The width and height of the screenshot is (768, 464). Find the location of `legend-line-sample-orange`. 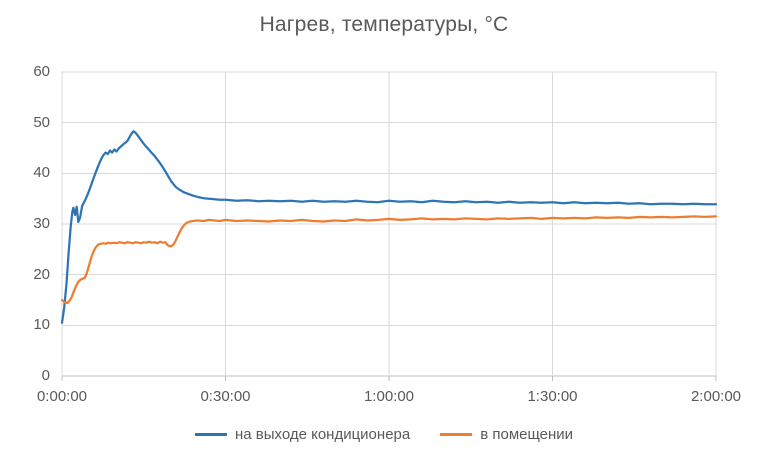

legend-line-sample-orange is located at coordinates (456, 434).